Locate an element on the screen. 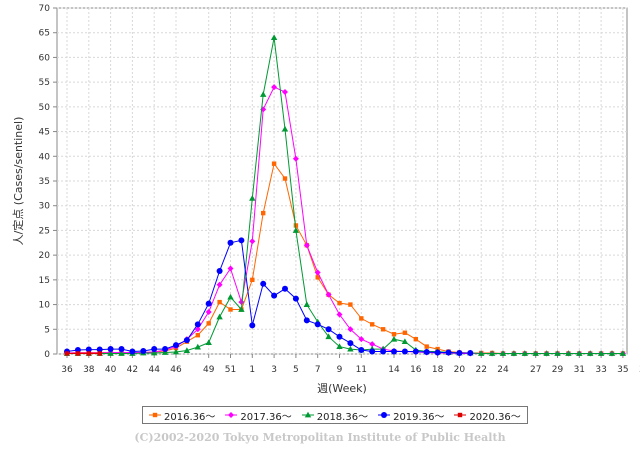 The image size is (640, 450). y-axis-title: 人/定点 (Cases/sentinel) is located at coordinates (18, 181).